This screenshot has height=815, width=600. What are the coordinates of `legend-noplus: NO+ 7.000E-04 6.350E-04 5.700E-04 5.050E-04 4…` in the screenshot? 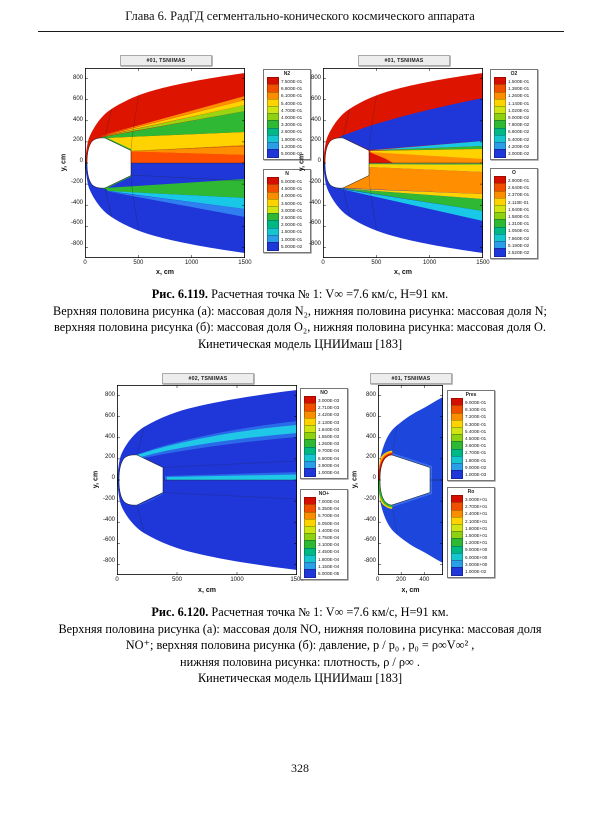 It's located at (324, 535).